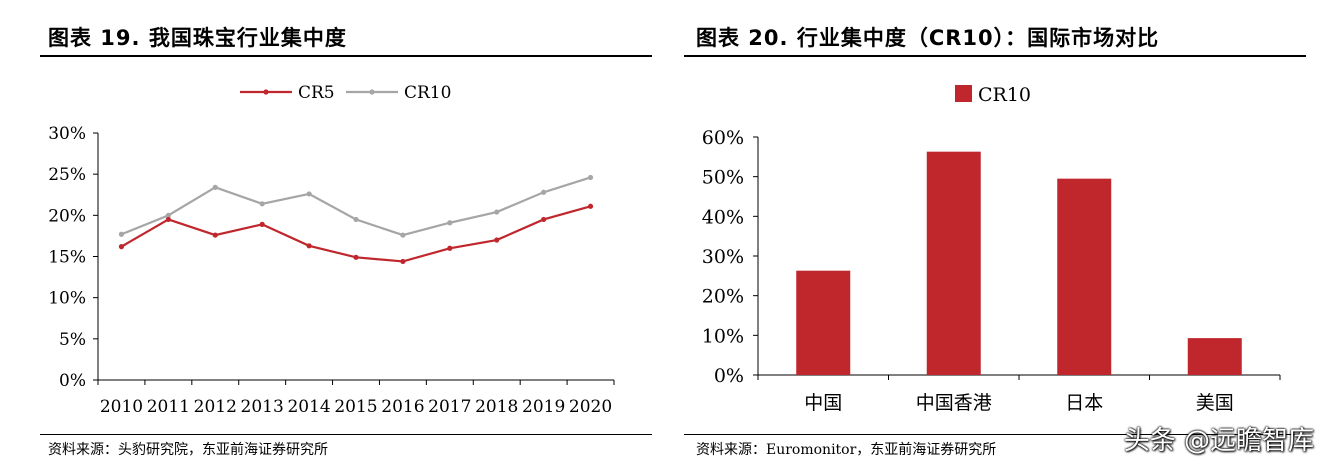  Describe the element at coordinates (954, 403) in the screenshot. I see `x-tick-label: 中国香港` at that location.